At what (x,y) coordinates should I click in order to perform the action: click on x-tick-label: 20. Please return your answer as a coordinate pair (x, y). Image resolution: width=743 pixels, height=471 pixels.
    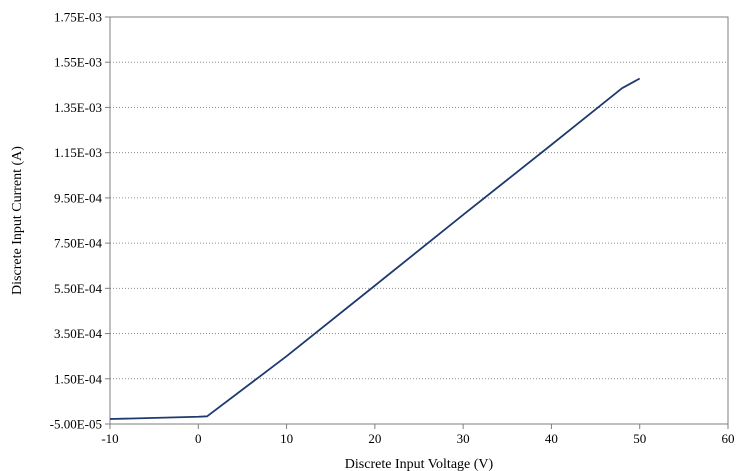
    Looking at the image, I should click on (374, 438).